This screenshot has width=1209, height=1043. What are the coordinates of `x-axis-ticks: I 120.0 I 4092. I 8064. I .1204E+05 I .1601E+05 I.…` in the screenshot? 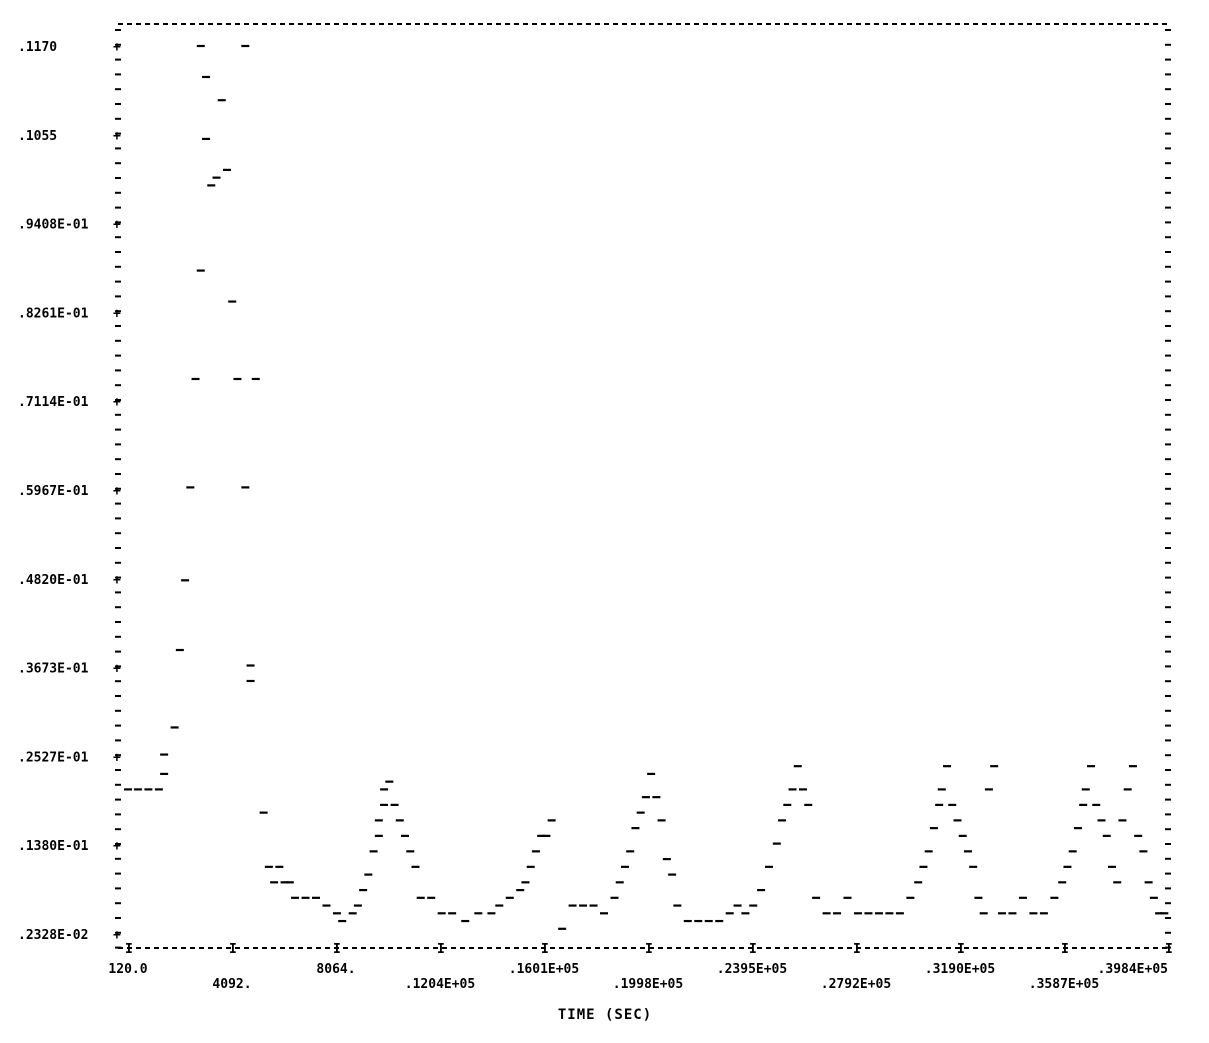 It's located at (640, 967).